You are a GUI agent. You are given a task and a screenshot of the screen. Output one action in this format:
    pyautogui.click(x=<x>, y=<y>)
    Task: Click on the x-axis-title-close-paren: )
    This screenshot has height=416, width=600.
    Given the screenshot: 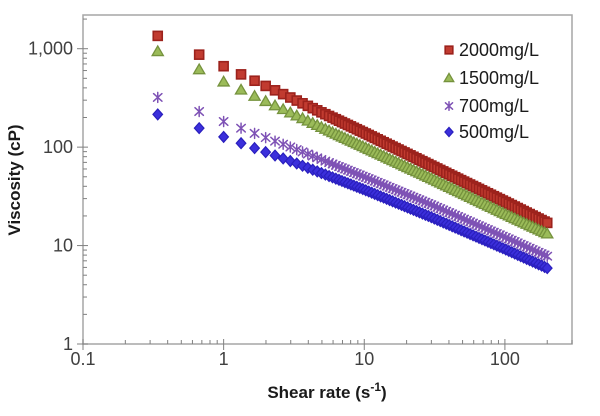 What is the action you would take?
    pyautogui.click(x=384, y=392)
    